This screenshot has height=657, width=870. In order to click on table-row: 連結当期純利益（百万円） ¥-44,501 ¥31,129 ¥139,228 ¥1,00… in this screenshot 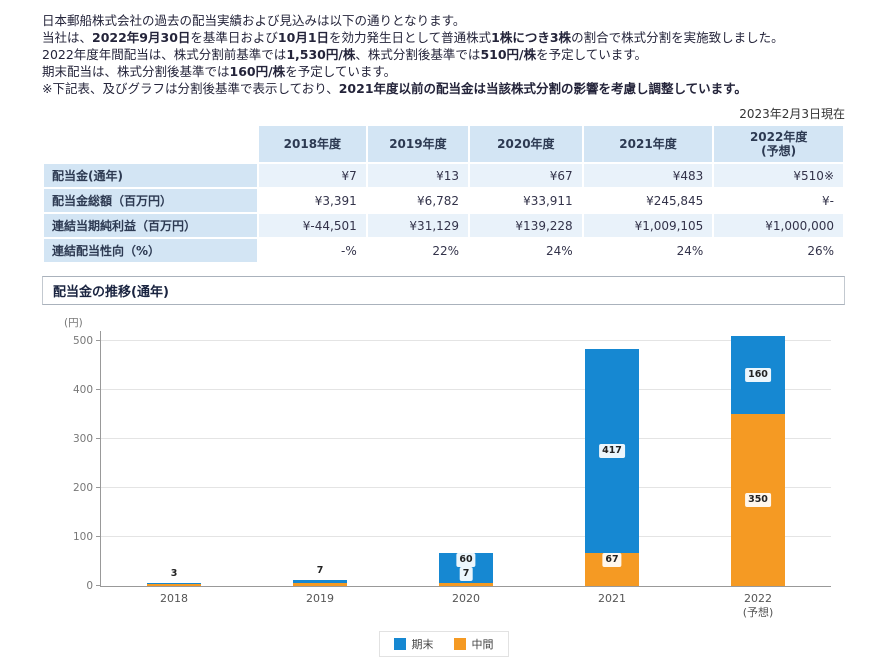, I will do `click(443, 225)`.